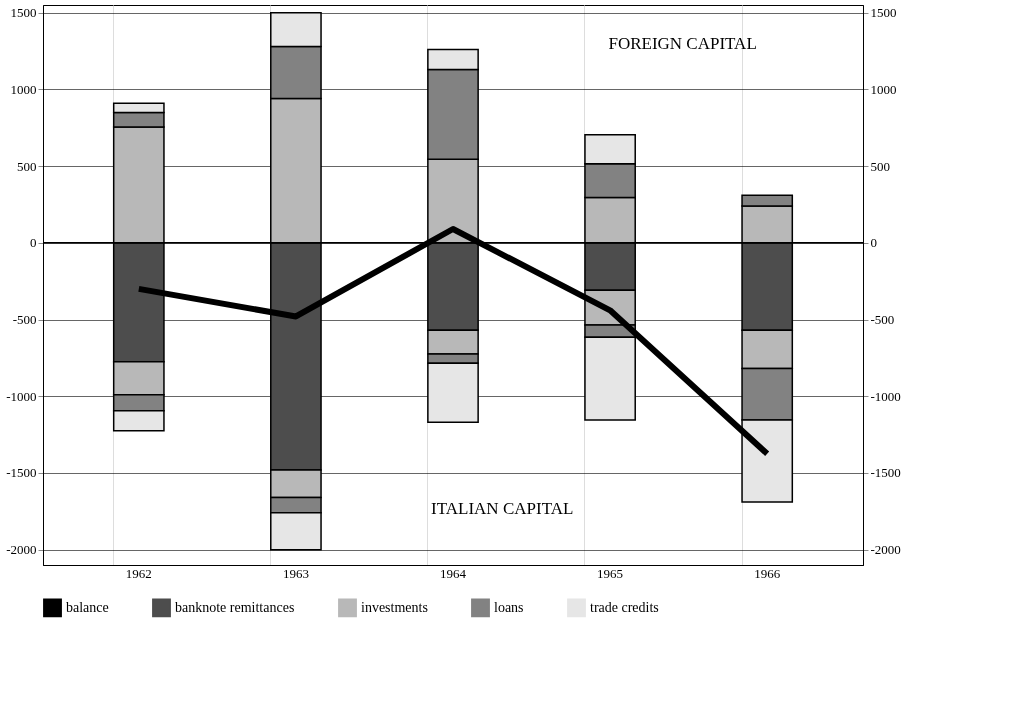 This screenshot has height=728, width=1011. What do you see at coordinates (502, 508) in the screenshot?
I see `annotation: ITALIAN CAPITAL` at bounding box center [502, 508].